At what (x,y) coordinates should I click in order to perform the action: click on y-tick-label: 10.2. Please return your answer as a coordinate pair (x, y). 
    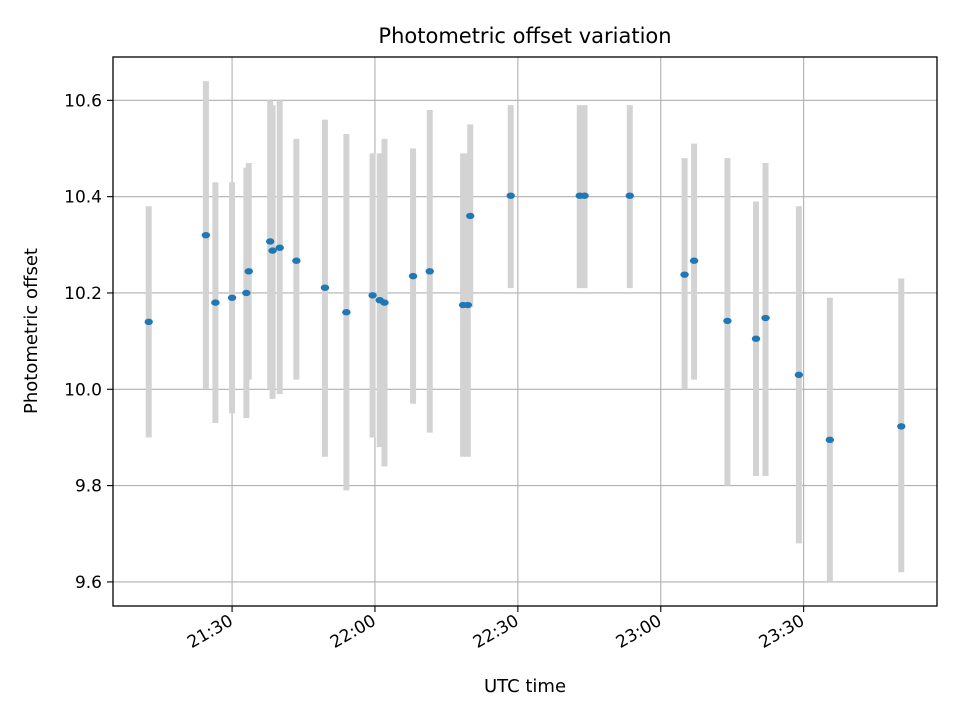
    Looking at the image, I should click on (83, 294).